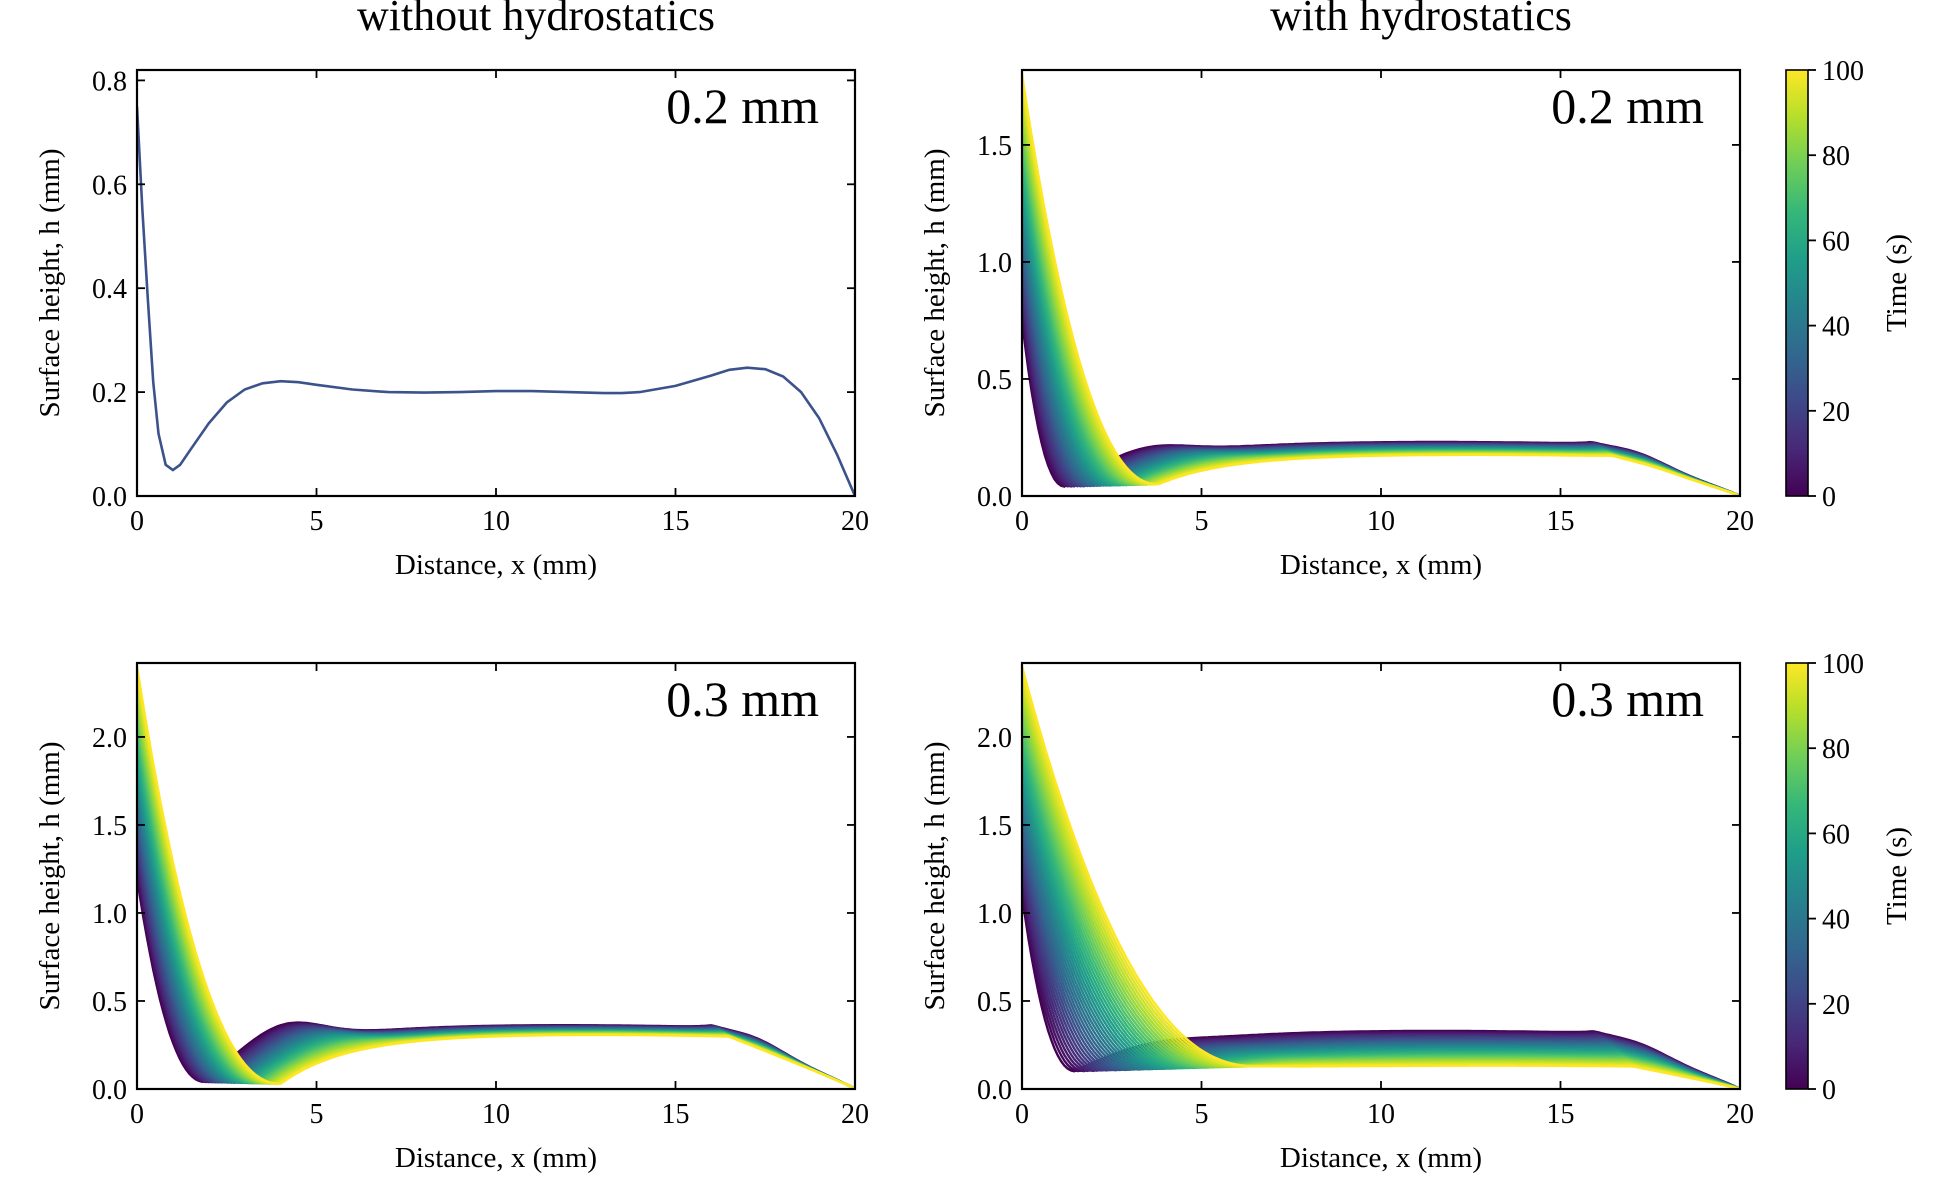 The image size is (1945, 1204). I want to click on column-title-left: without hydrostatics, so click(536, 20).